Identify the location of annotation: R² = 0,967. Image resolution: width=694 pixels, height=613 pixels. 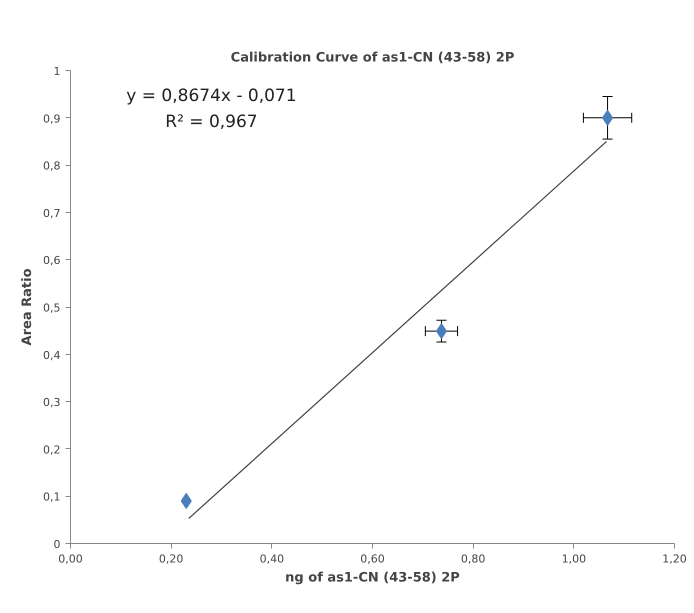
(211, 122).